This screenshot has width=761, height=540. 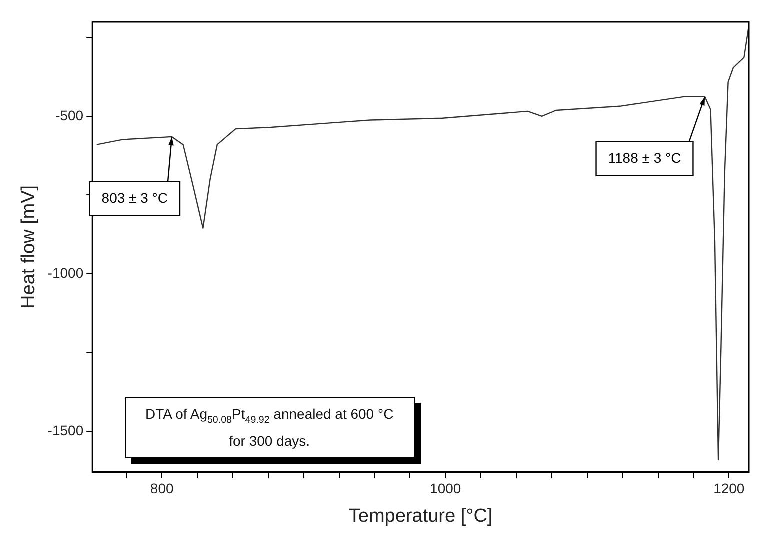 What do you see at coordinates (420, 516) in the screenshot?
I see `x-axis-title: Temperature [°C]` at bounding box center [420, 516].